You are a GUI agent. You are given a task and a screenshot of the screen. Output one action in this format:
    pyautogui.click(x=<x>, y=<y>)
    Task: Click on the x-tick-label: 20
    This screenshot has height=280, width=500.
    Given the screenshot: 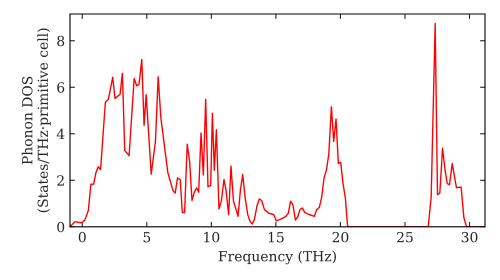 What is the action you would take?
    pyautogui.click(x=340, y=237)
    